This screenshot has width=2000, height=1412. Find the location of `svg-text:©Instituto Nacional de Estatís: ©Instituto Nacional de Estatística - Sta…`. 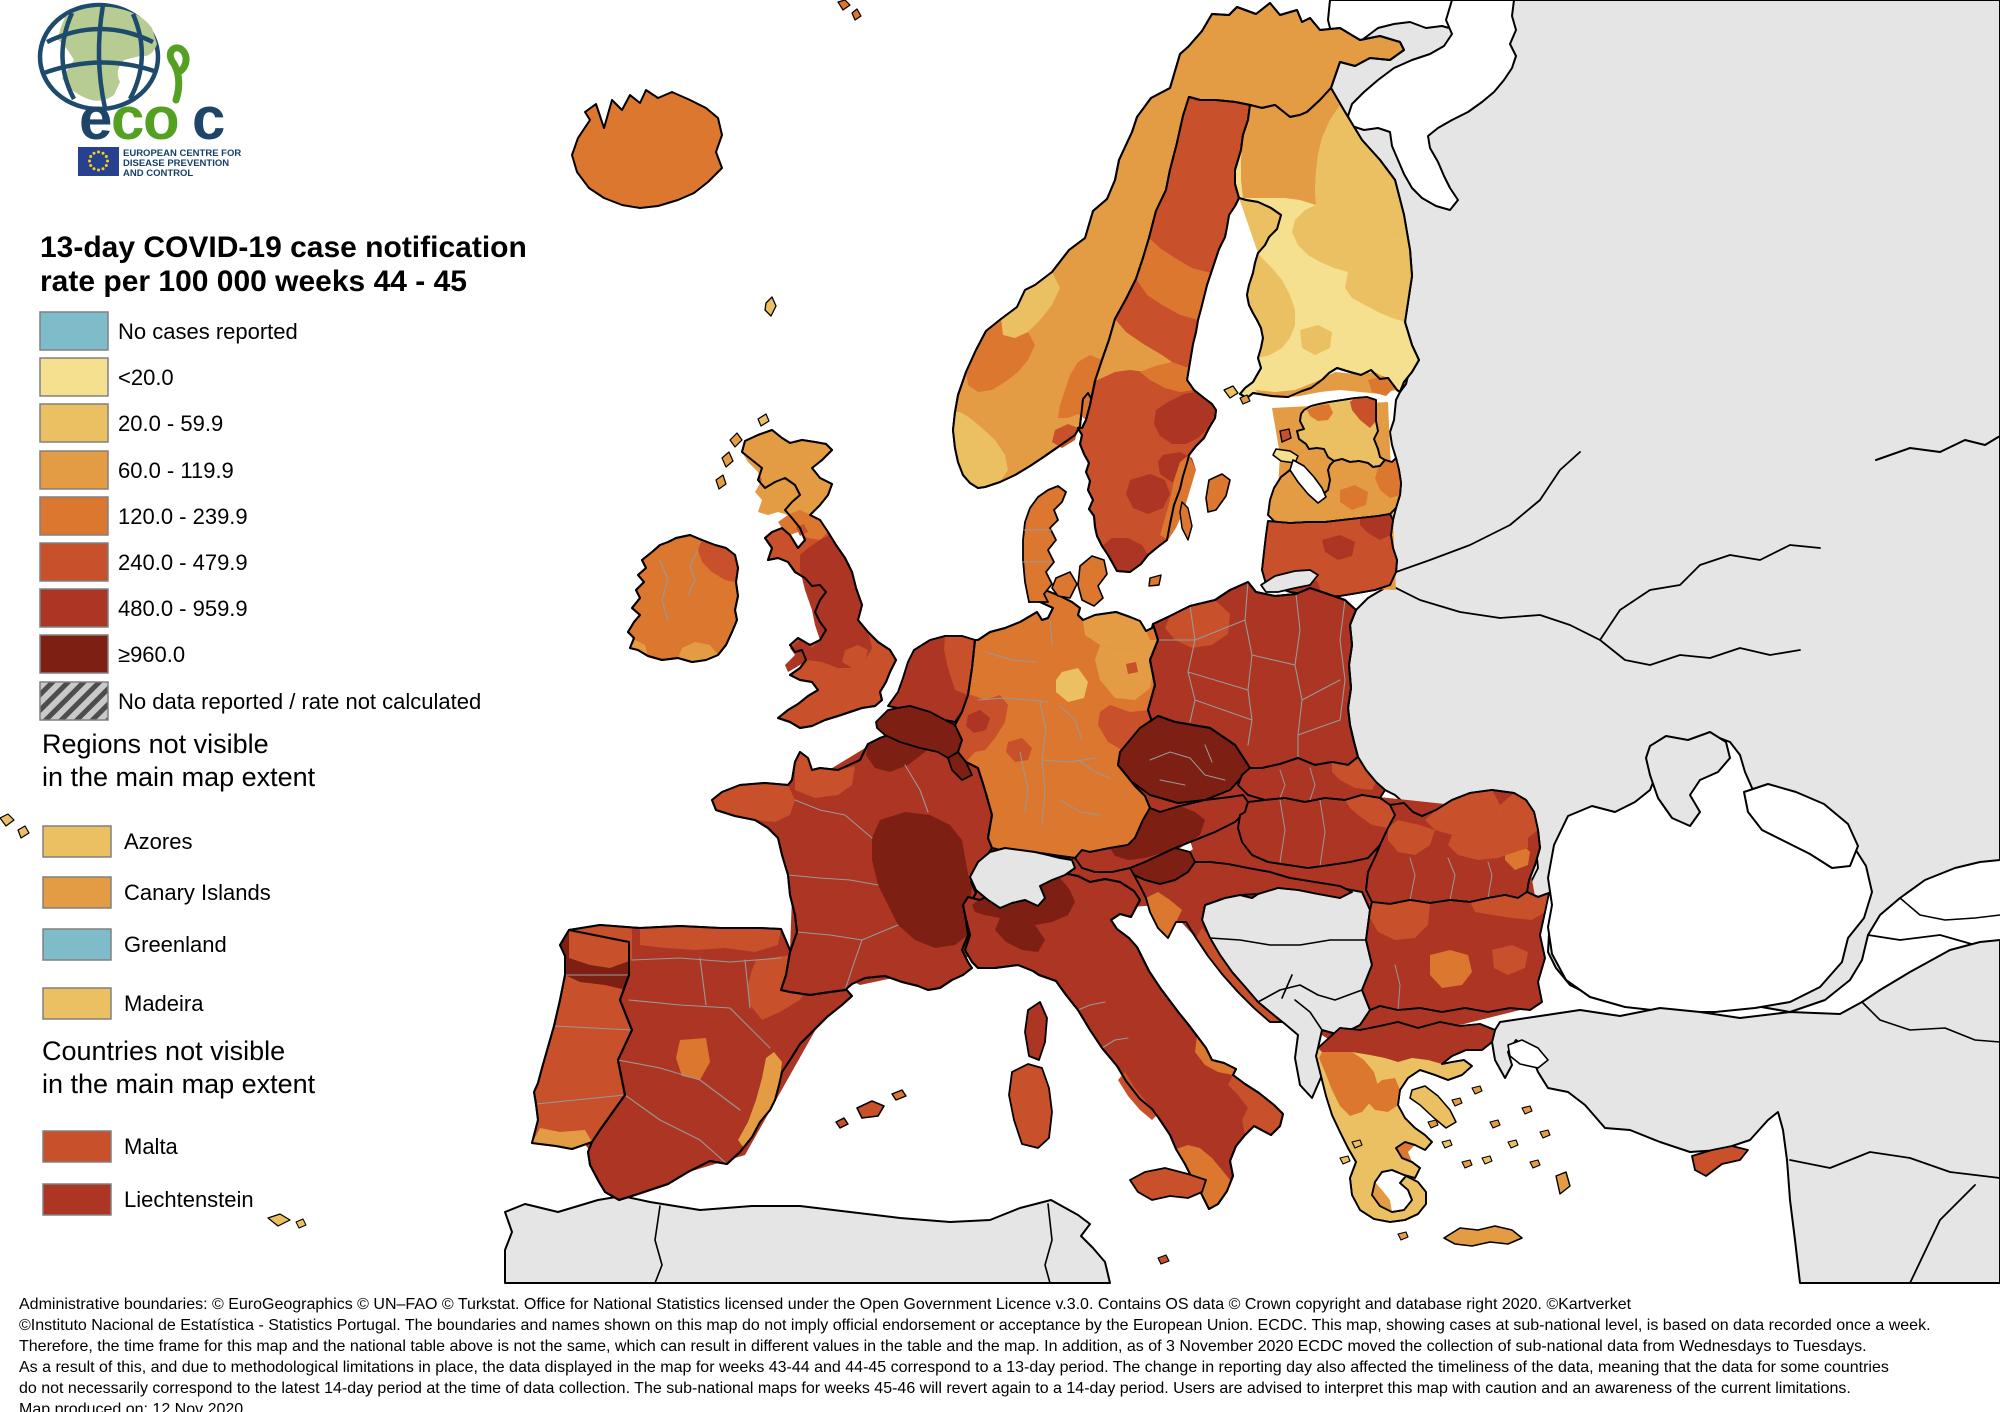

svg-text:©Instituto Nacional de Estatís: ©Instituto Nacional de Estatística - Sta… is located at coordinates (975, 1325).